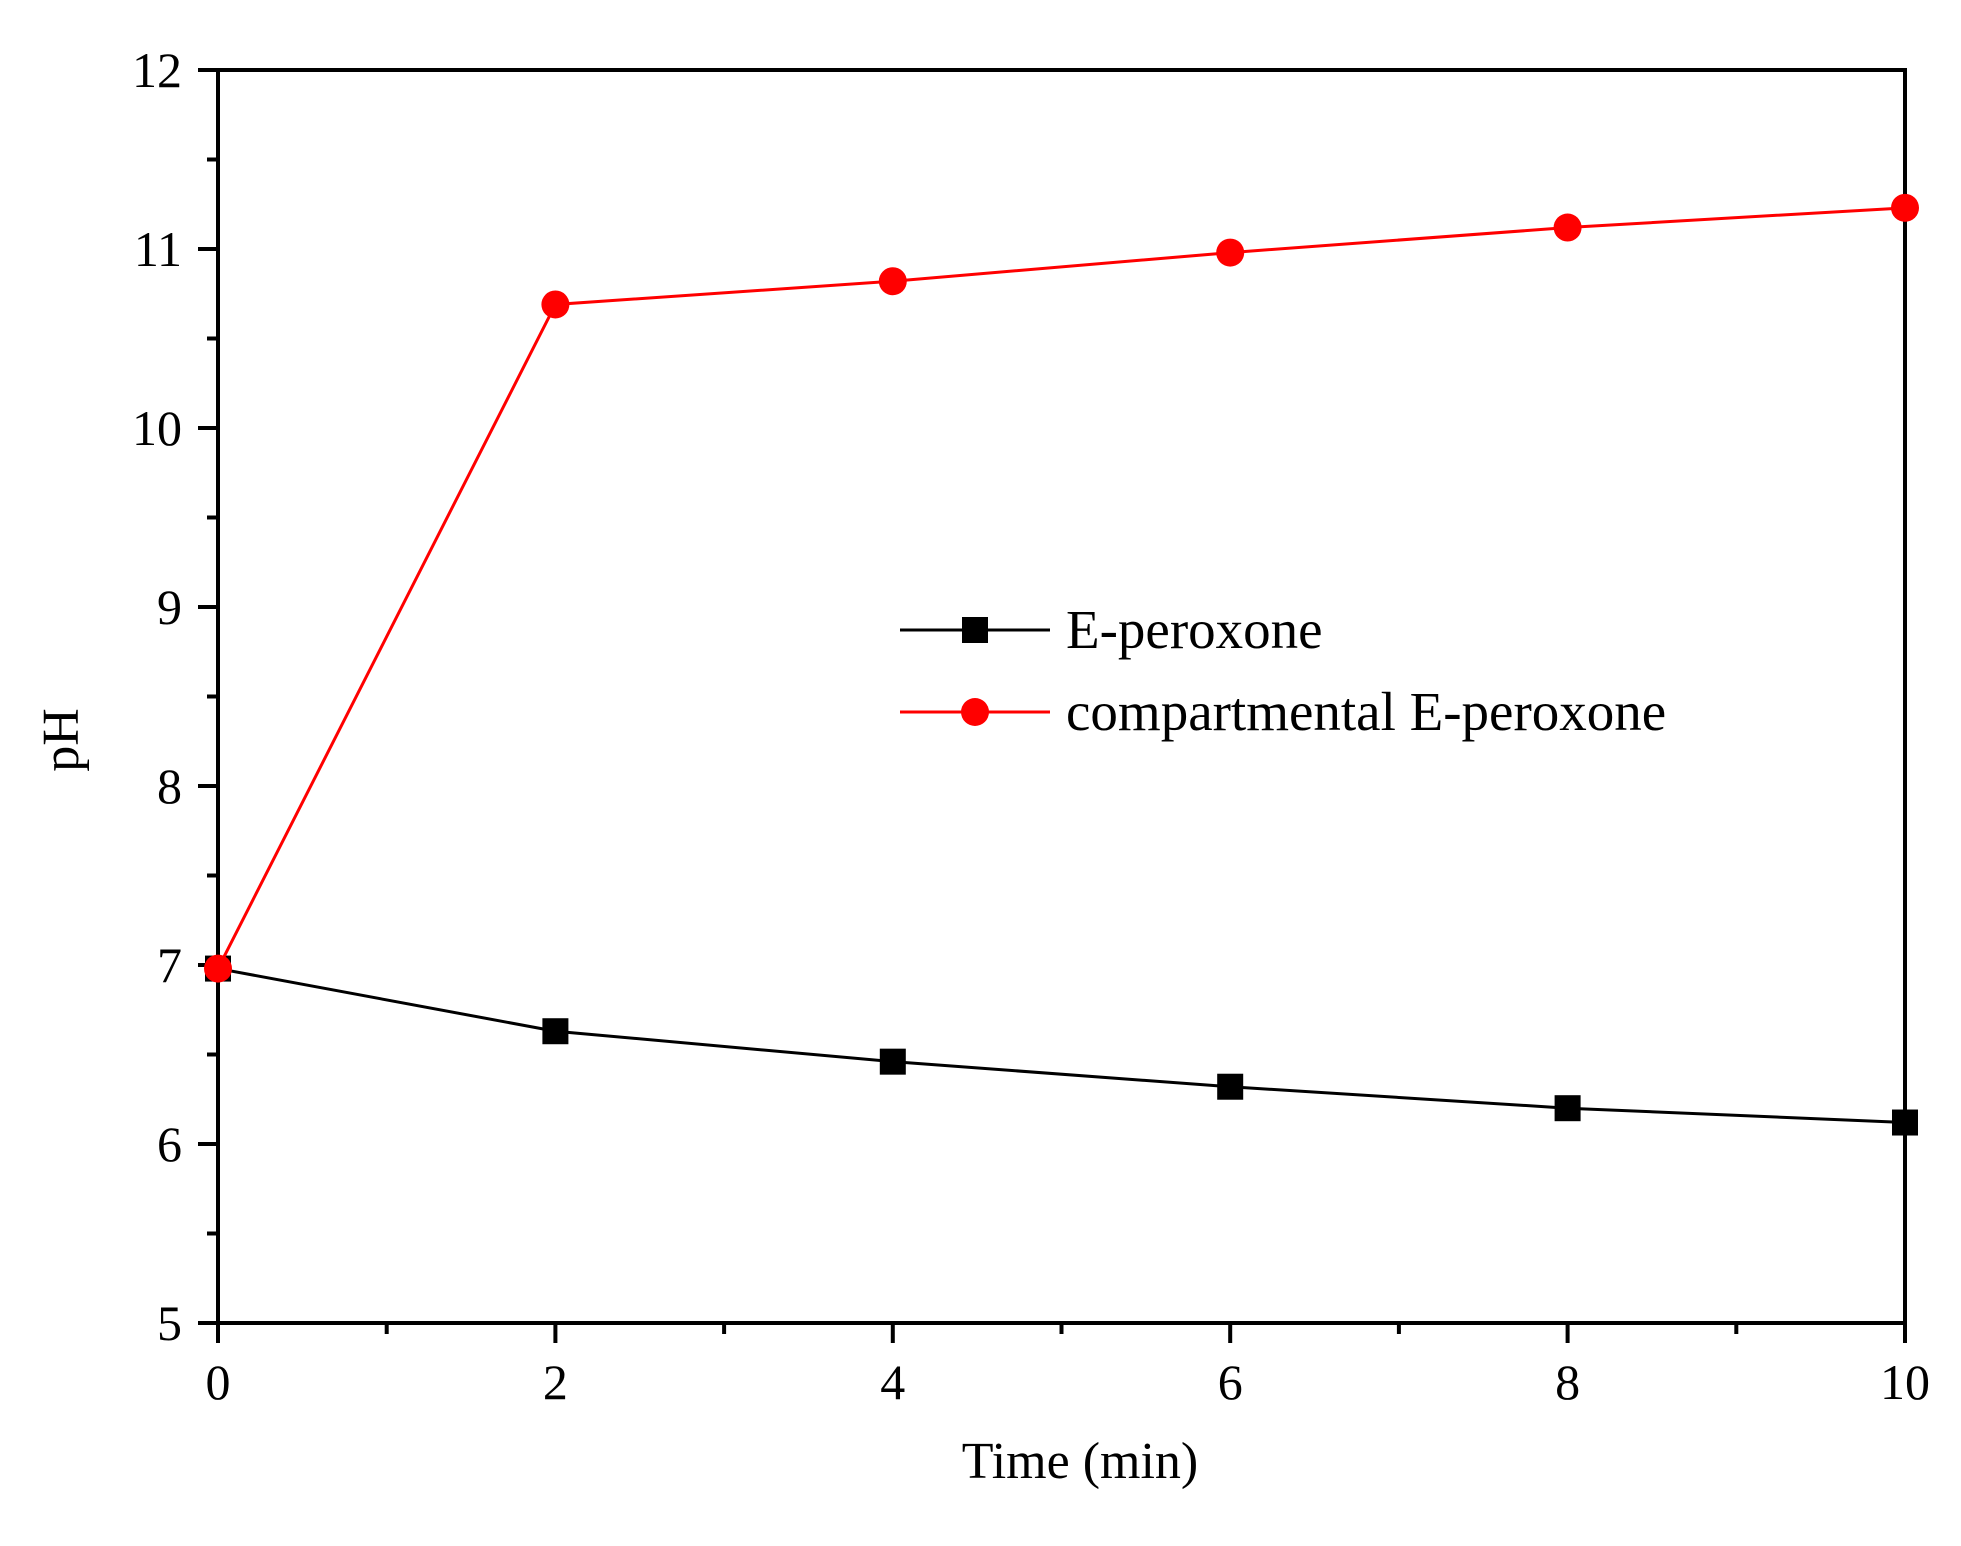 The width and height of the screenshot is (1961, 1546). I want to click on y-tick-label: 12, so click(157, 70).